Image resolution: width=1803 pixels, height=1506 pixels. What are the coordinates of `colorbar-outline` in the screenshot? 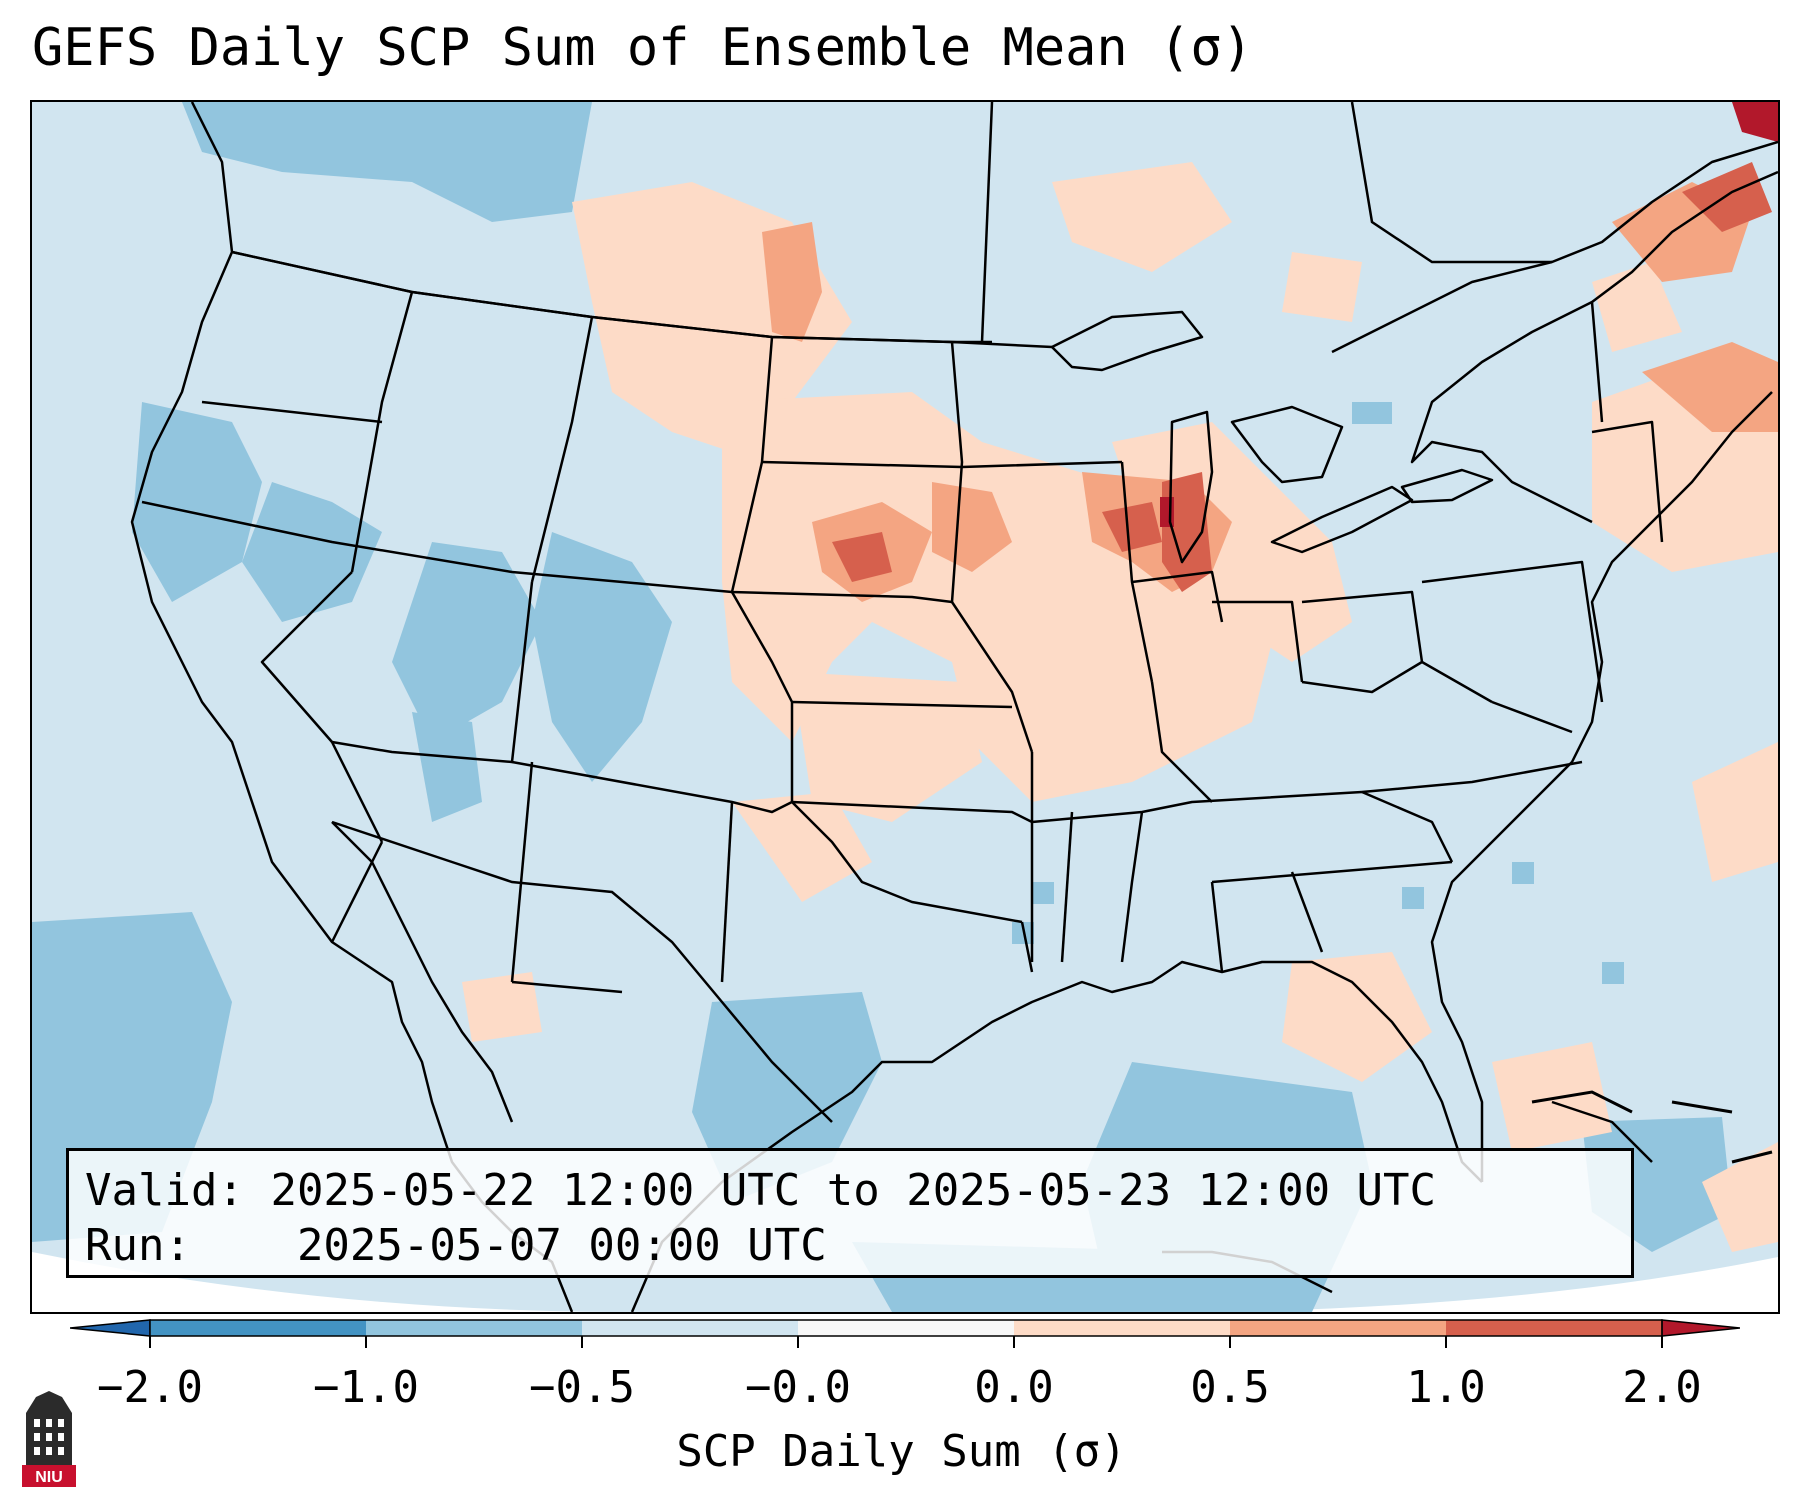 It's located at (906, 1328).